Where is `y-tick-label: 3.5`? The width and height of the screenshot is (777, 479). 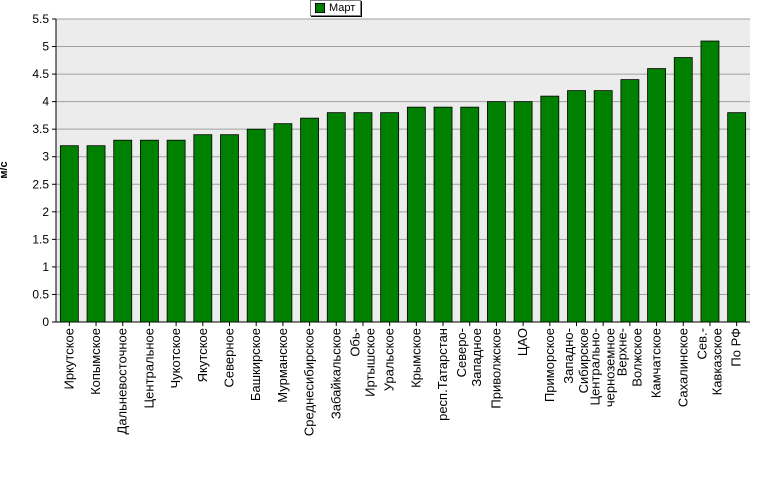
y-tick-label: 3.5 is located at coordinates (40, 129).